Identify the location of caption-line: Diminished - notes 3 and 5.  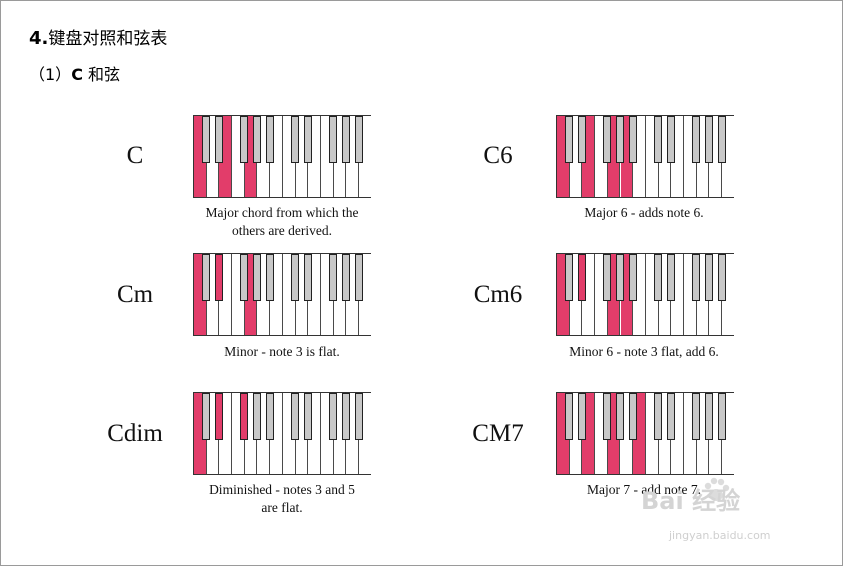
(282, 489).